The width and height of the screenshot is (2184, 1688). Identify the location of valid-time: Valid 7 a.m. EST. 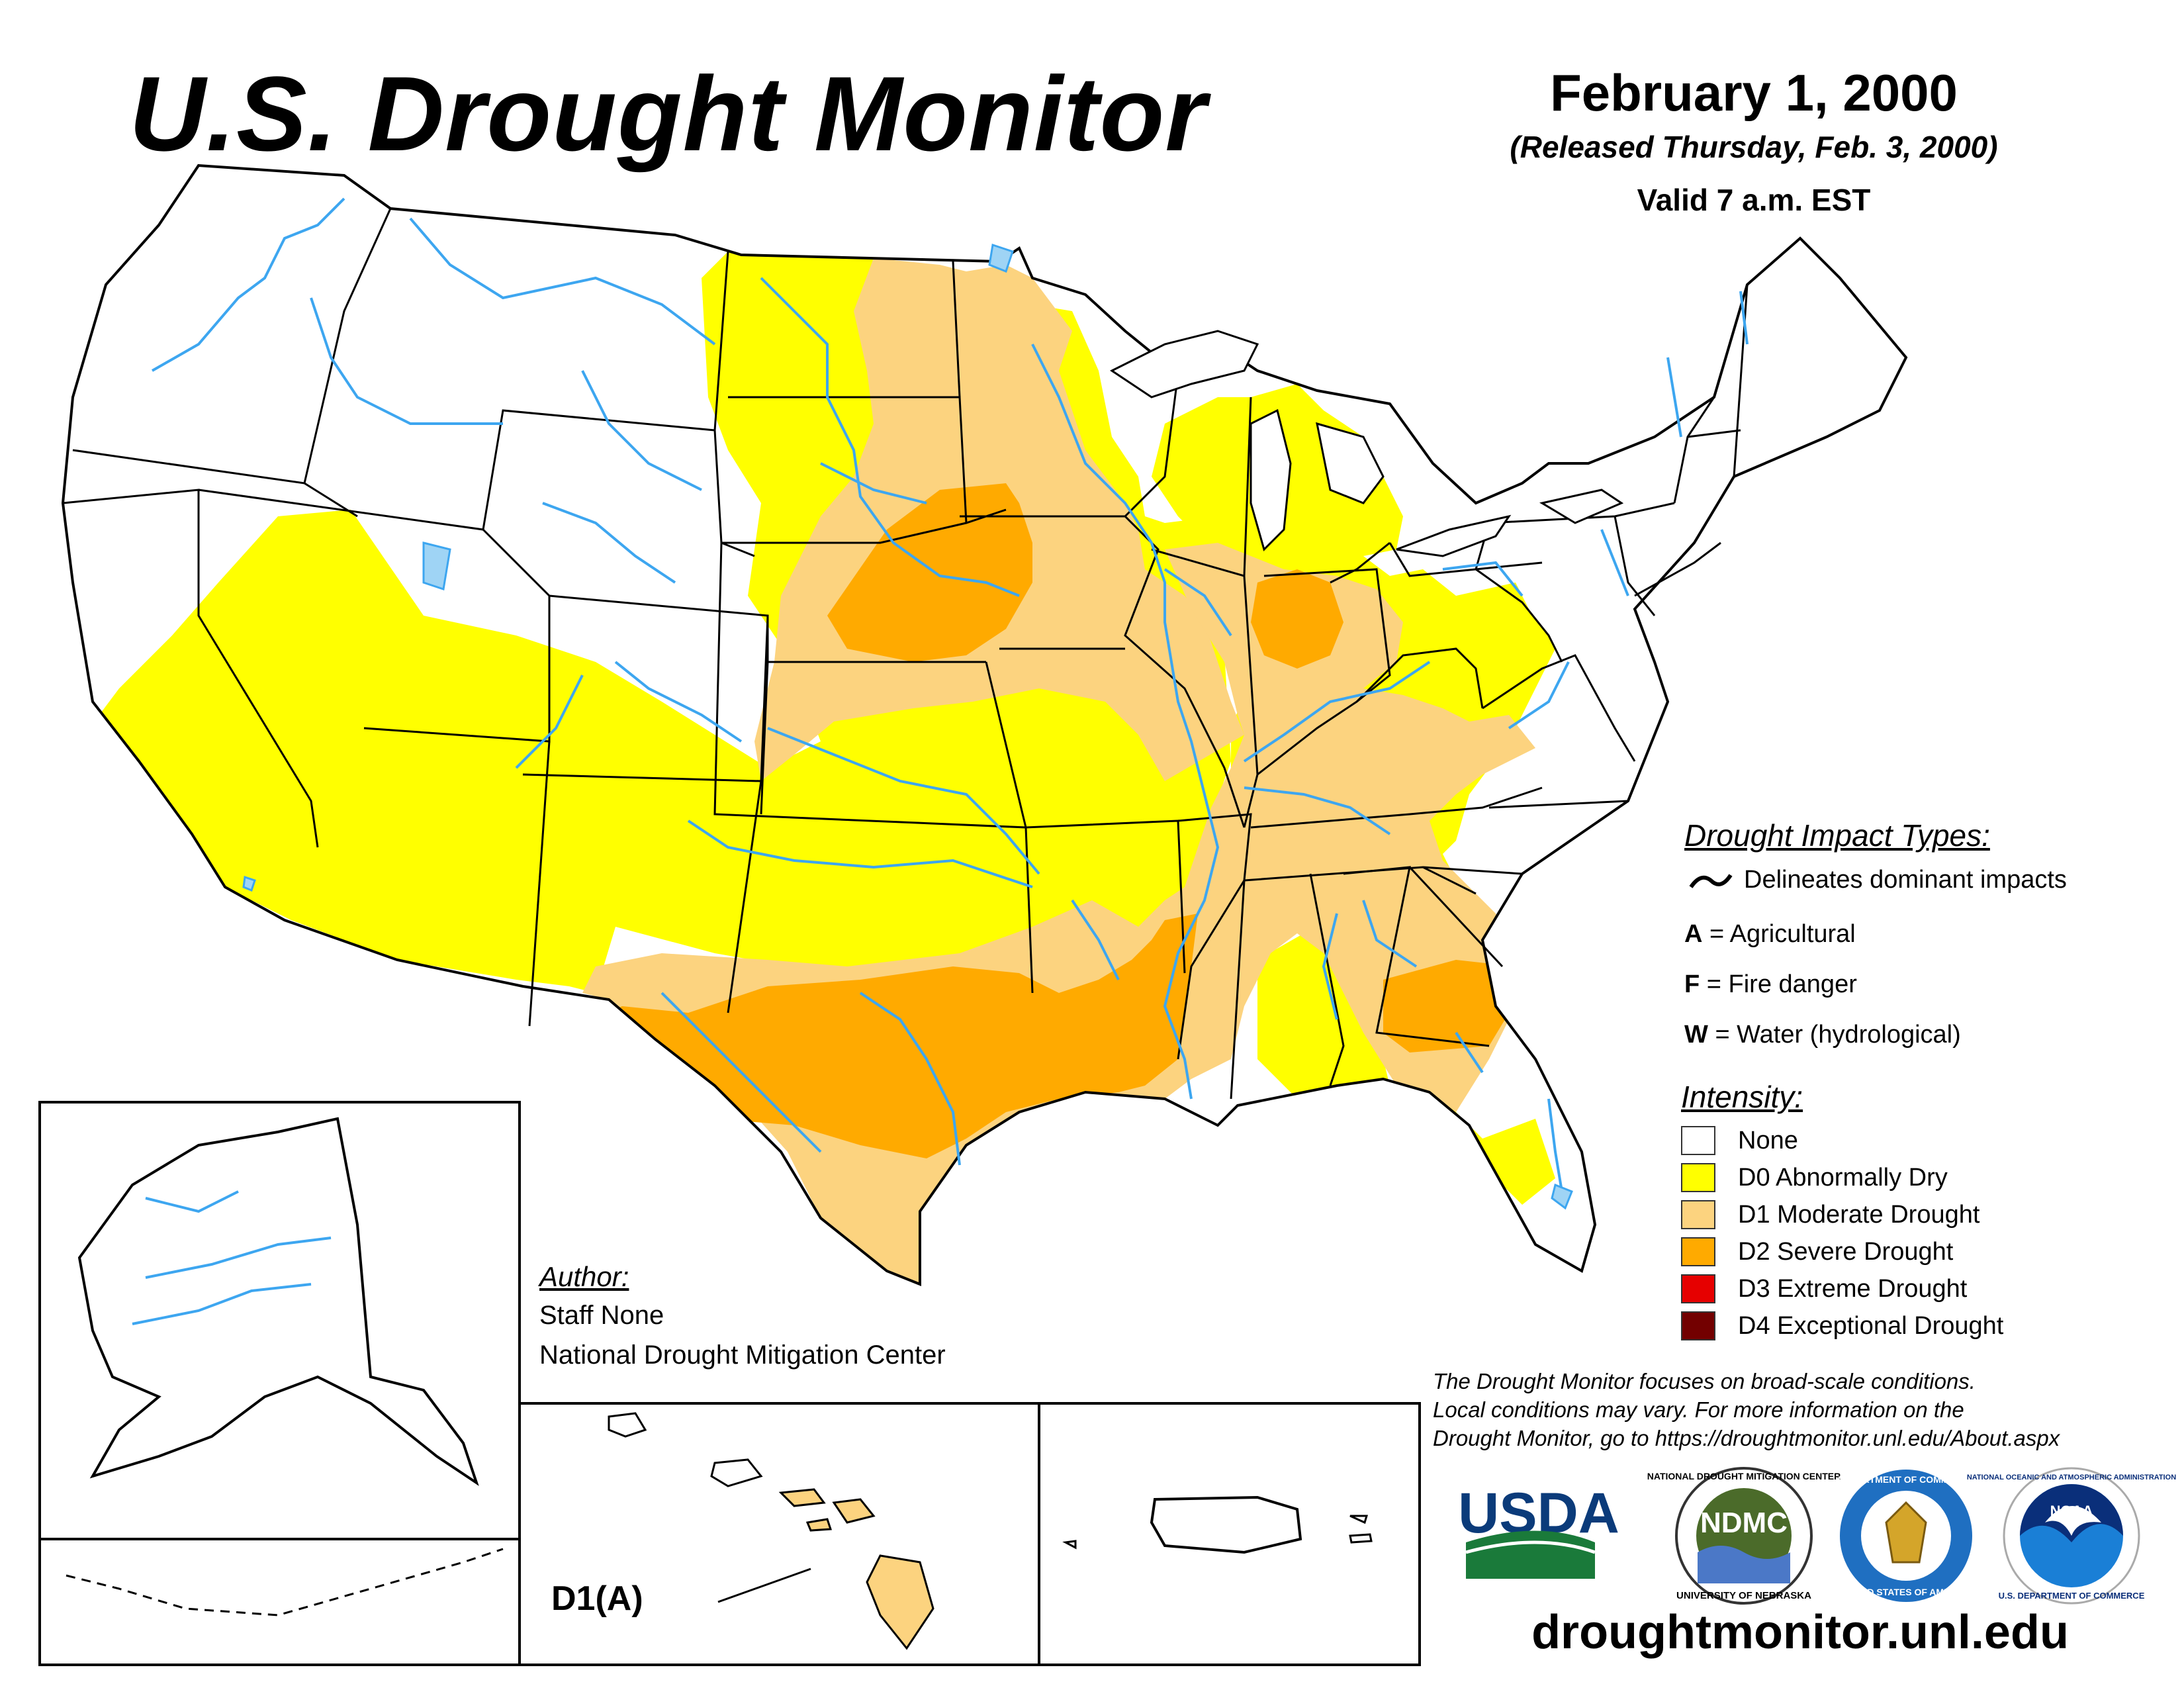
(1754, 200).